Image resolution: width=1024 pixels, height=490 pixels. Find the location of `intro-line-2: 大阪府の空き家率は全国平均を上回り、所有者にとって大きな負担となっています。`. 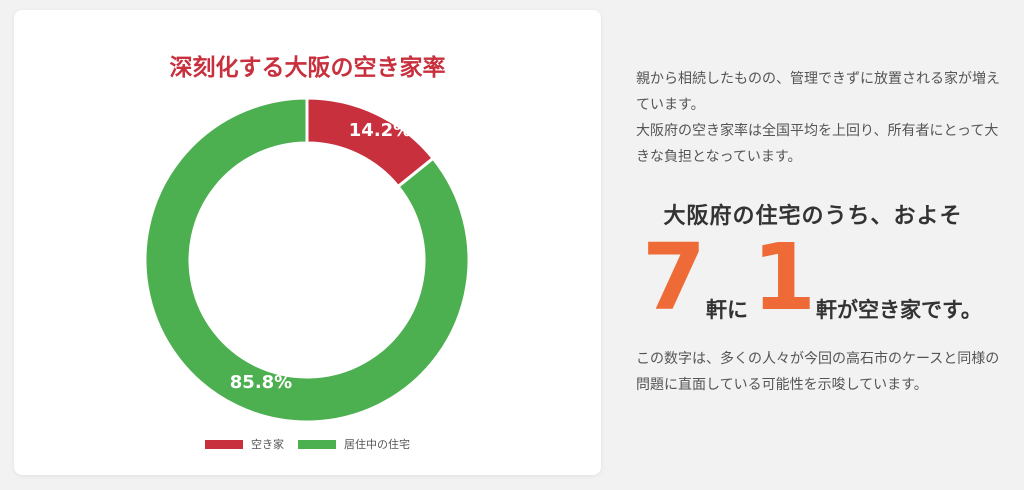

intro-line-2: 大阪府の空き家率は全国平均を上回り、所有者にとって大きな負担となっています。 is located at coordinates (817, 144).